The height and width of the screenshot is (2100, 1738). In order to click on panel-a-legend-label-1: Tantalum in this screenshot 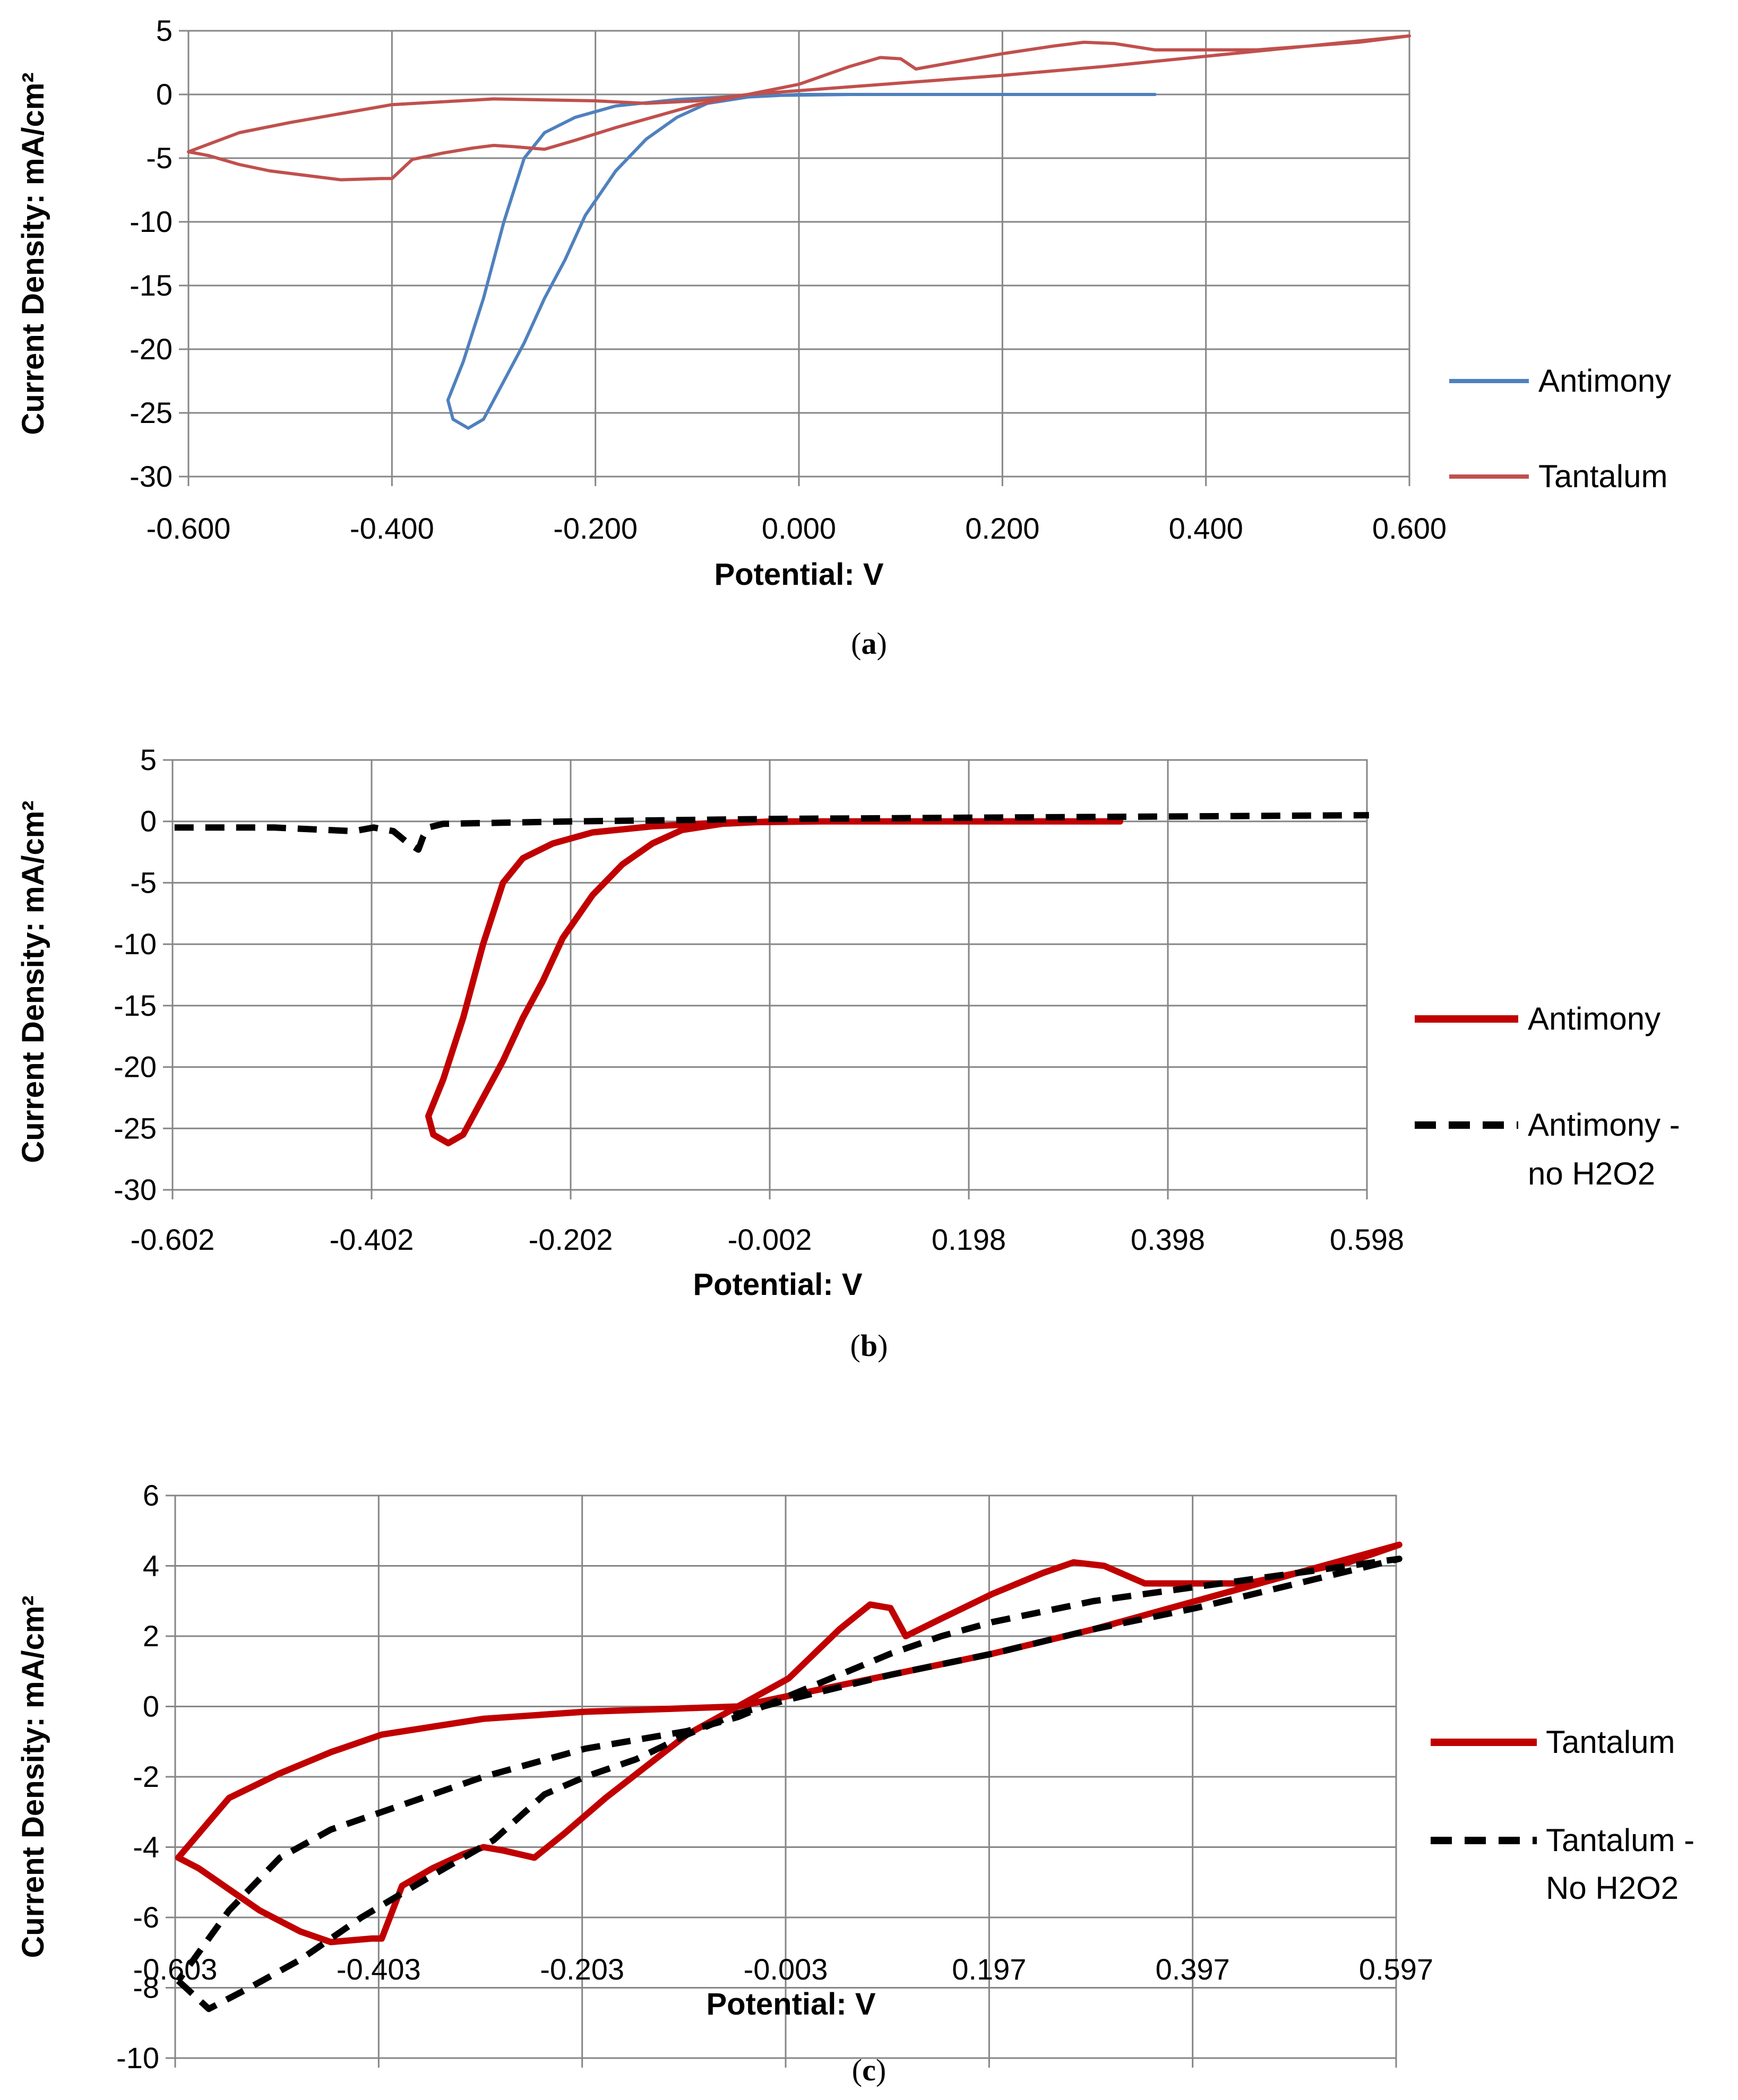, I will do `click(1602, 477)`.